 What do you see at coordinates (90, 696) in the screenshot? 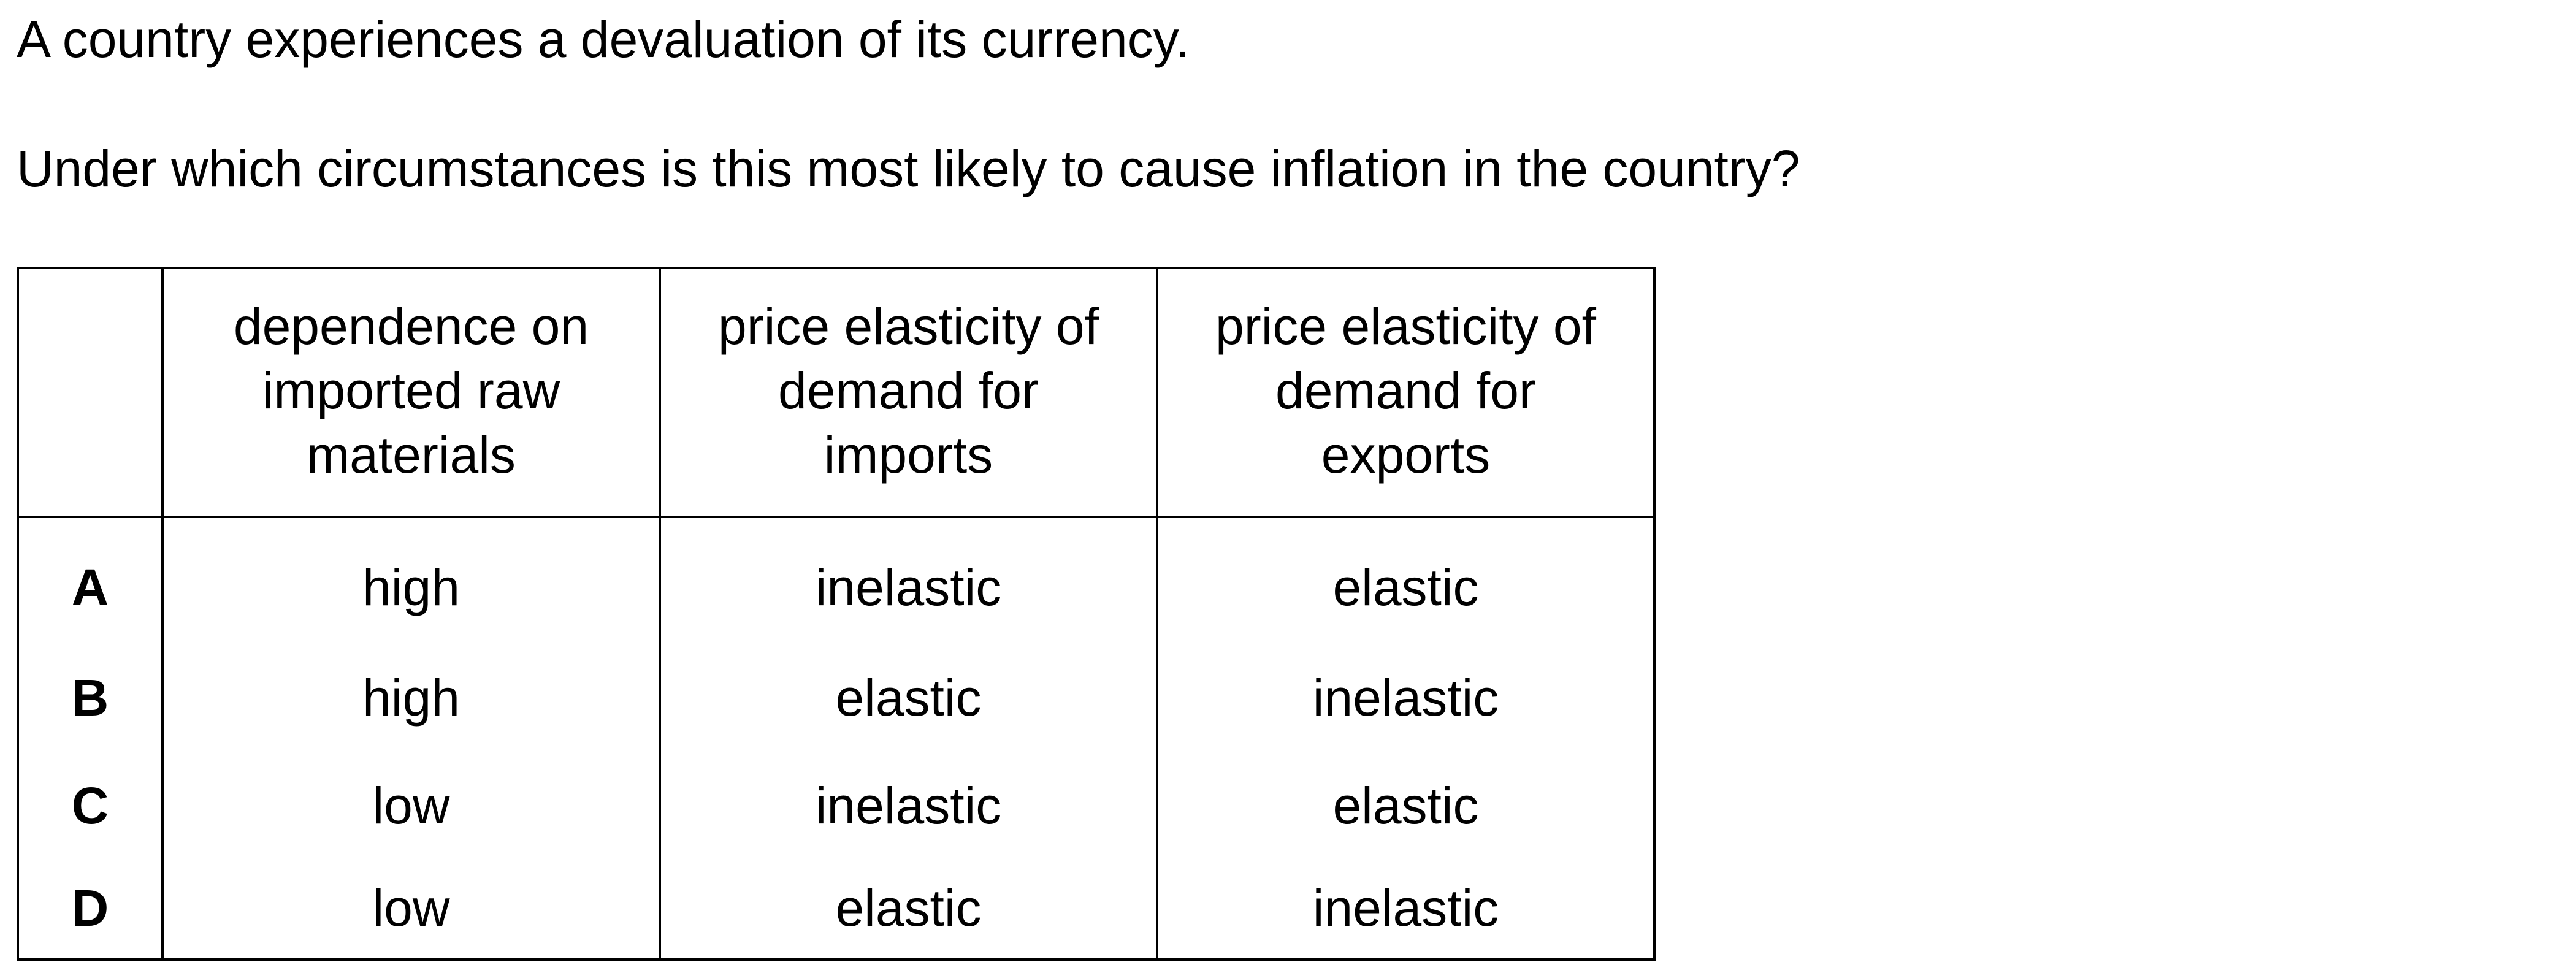
I see `option-letter: B` at bounding box center [90, 696].